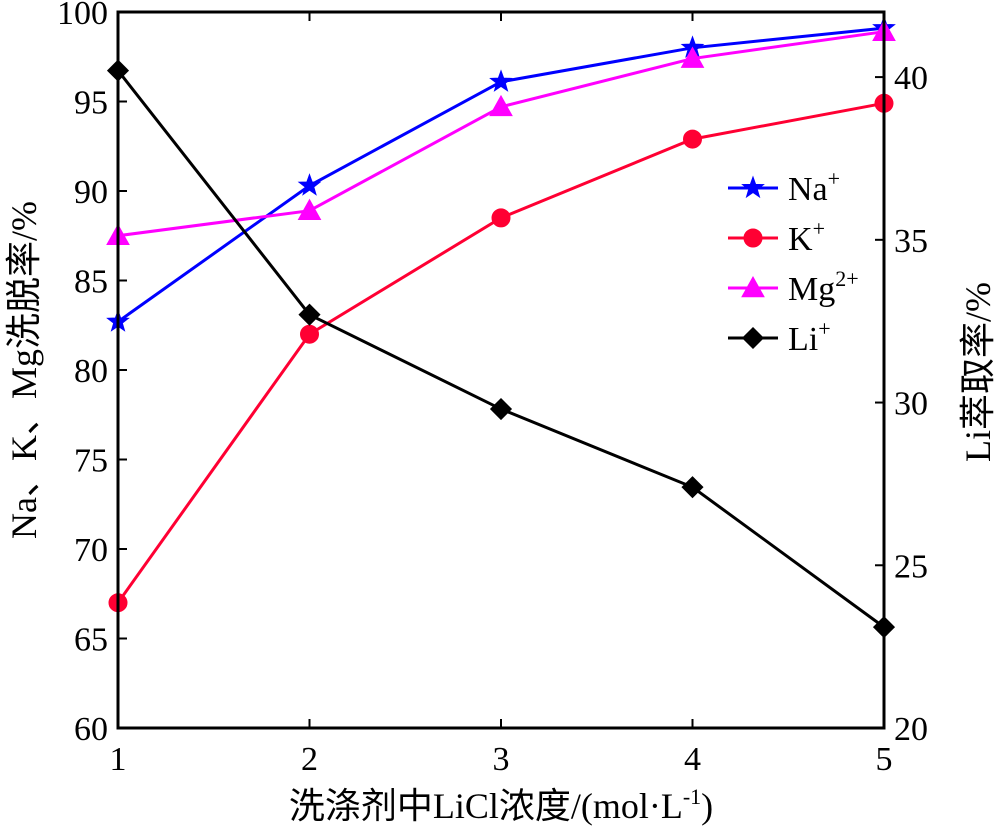 Image resolution: width=1000 pixels, height=833 pixels. I want to click on legend-label: Na+, so click(814, 187).